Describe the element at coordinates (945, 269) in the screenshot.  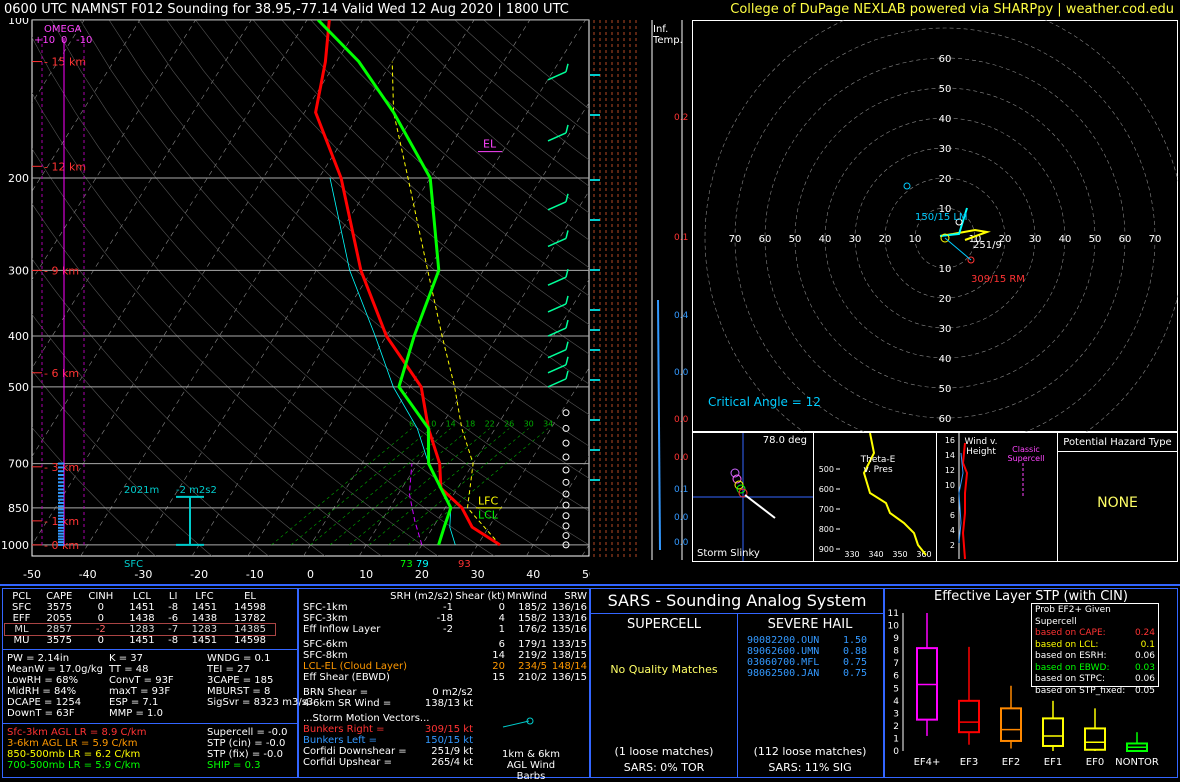
I see `hodo-y-label: 10` at that location.